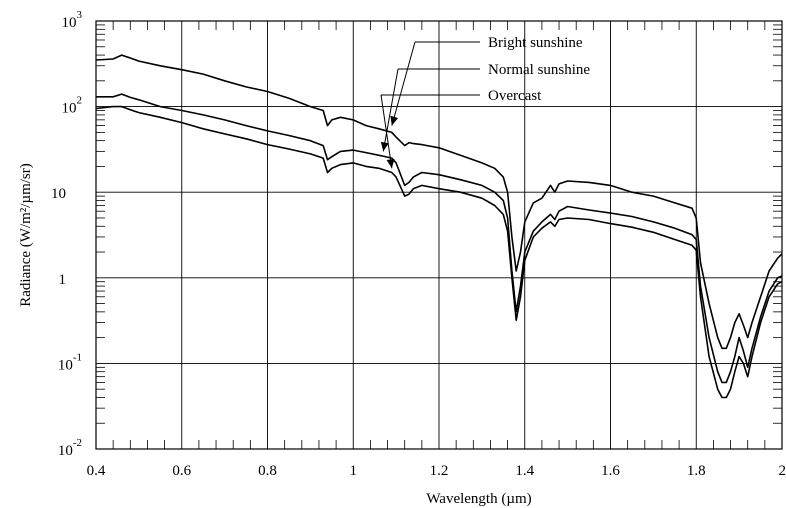  I want to click on x-tick-label: 1.2, so click(439, 471).